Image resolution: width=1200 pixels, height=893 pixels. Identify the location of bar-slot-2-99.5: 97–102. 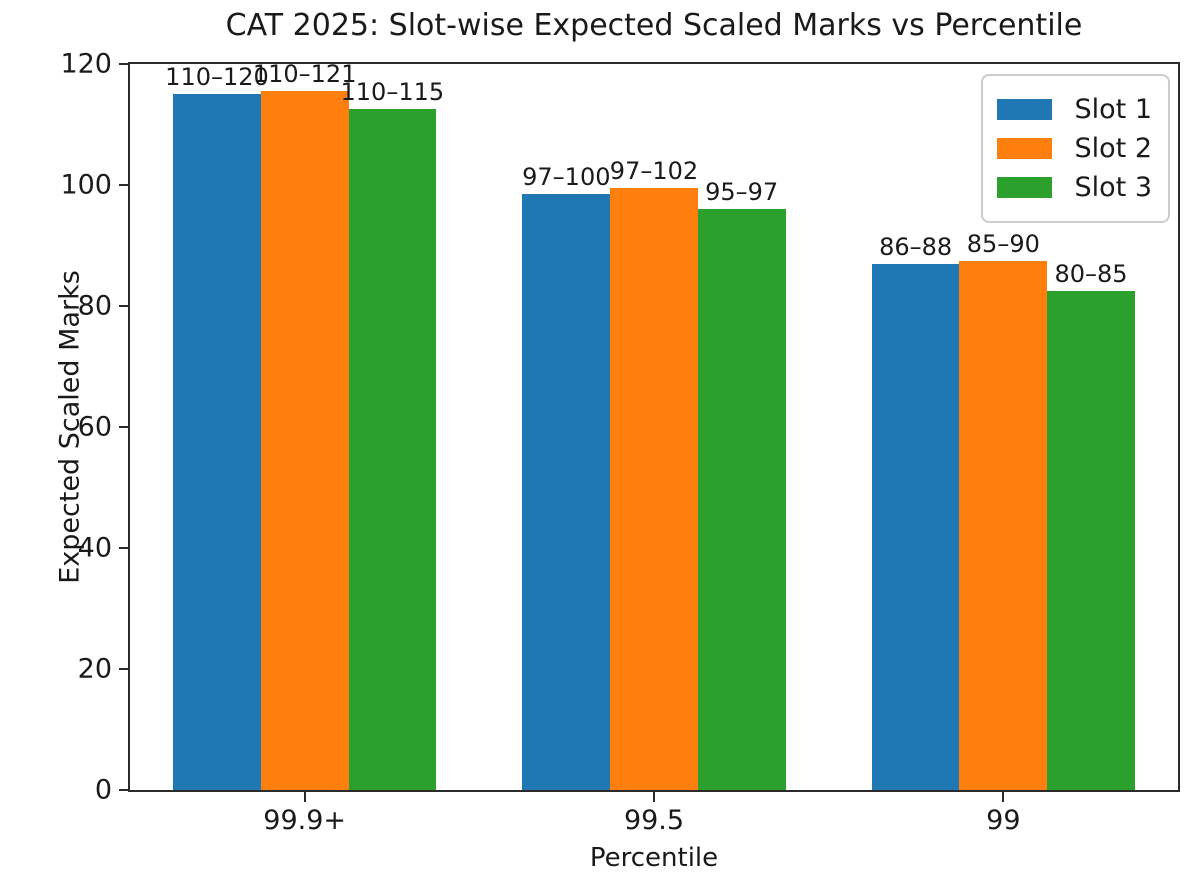
(654, 473).